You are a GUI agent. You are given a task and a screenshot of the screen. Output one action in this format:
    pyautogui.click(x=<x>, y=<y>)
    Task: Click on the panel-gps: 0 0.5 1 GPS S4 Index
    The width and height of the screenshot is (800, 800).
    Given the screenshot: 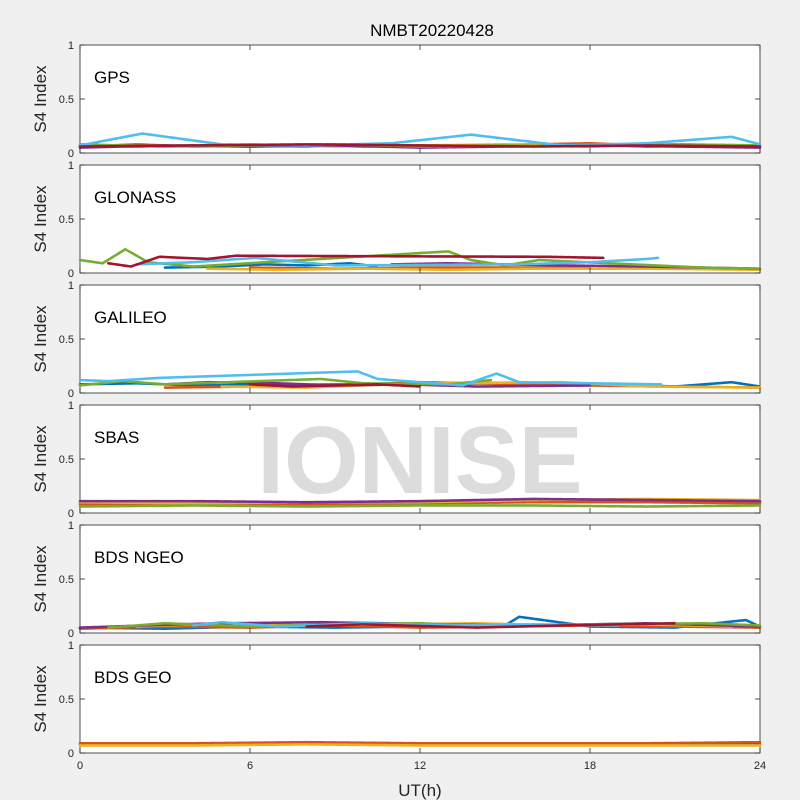 What is the action you would take?
    pyautogui.click(x=396, y=100)
    